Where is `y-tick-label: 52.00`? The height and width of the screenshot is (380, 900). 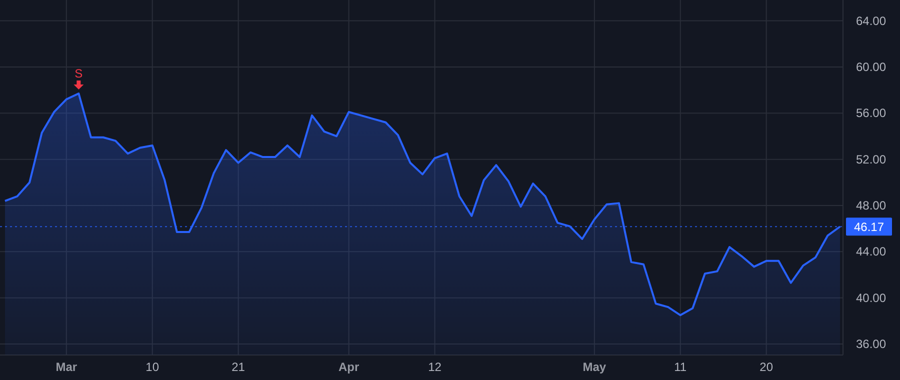 y-tick-label: 52.00 is located at coordinates (871, 159).